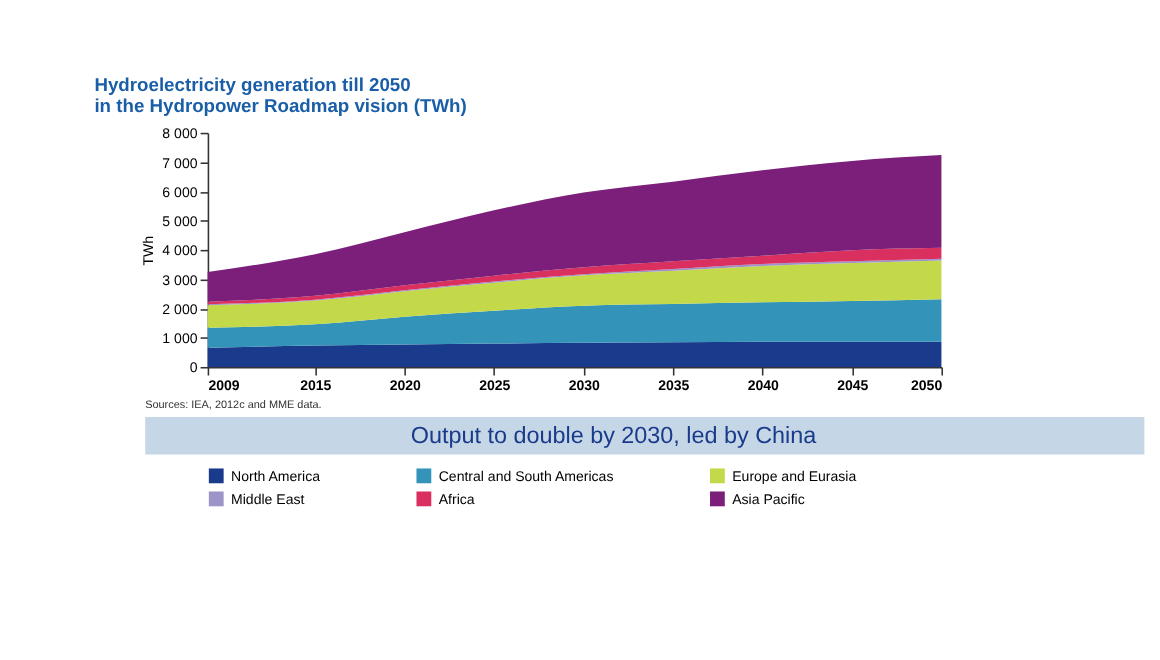  Describe the element at coordinates (614, 436) in the screenshot. I see `text: Output to double by 2030, led by China` at that location.